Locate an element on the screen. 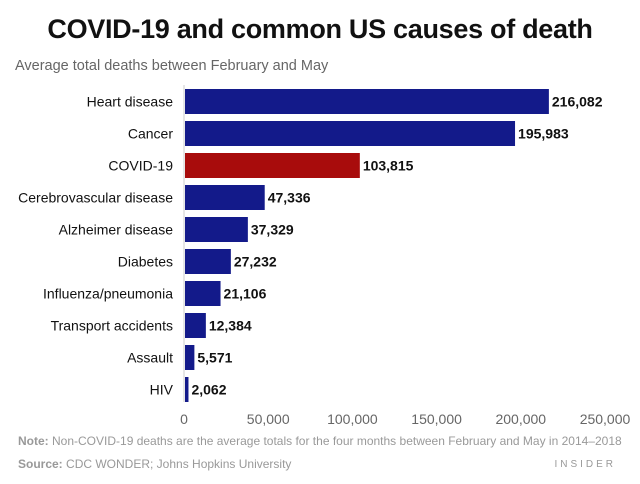 Image resolution: width=640 pixels, height=484 pixels. x-tick-label-3: 150,000 is located at coordinates (436, 419).